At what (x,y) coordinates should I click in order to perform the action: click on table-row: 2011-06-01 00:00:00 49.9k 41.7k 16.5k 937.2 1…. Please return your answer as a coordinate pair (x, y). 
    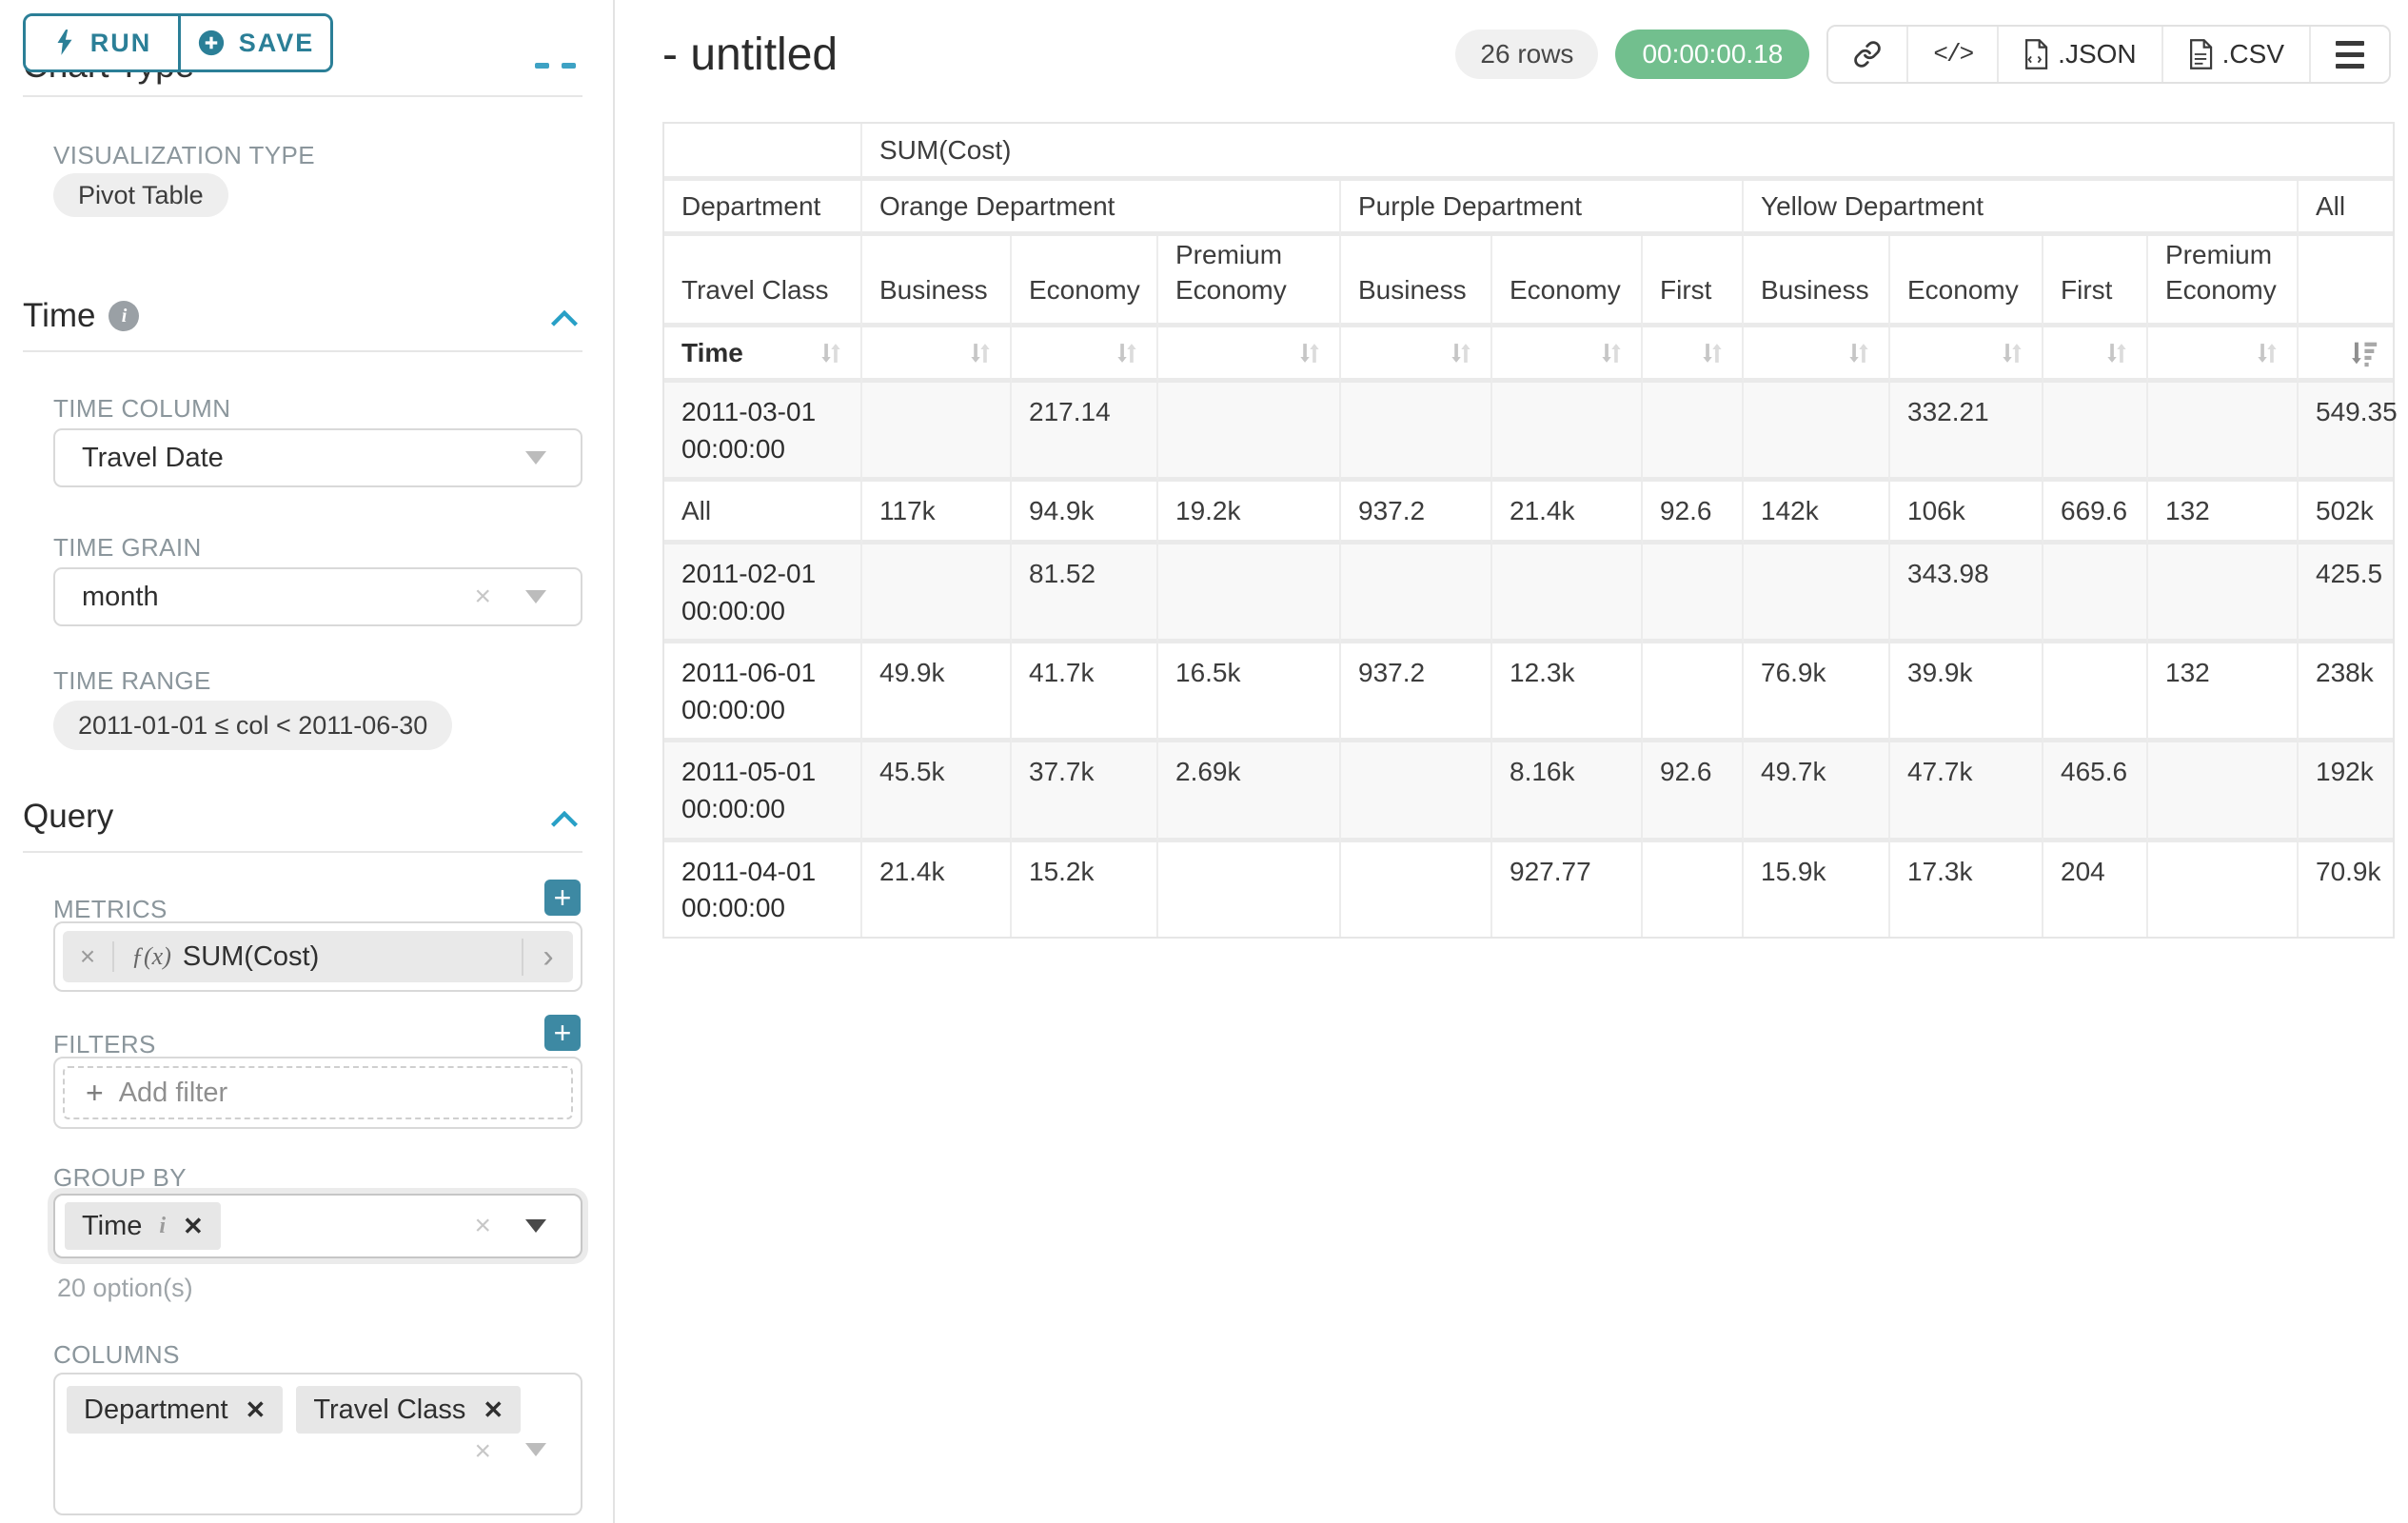
    Looking at the image, I should click on (1529, 693).